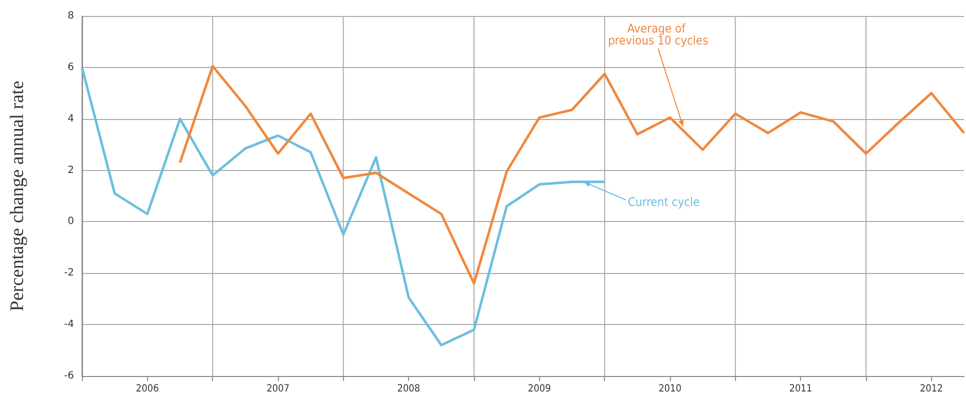  What do you see at coordinates (670, 389) in the screenshot?
I see `x-tick-label: 2010` at bounding box center [670, 389].